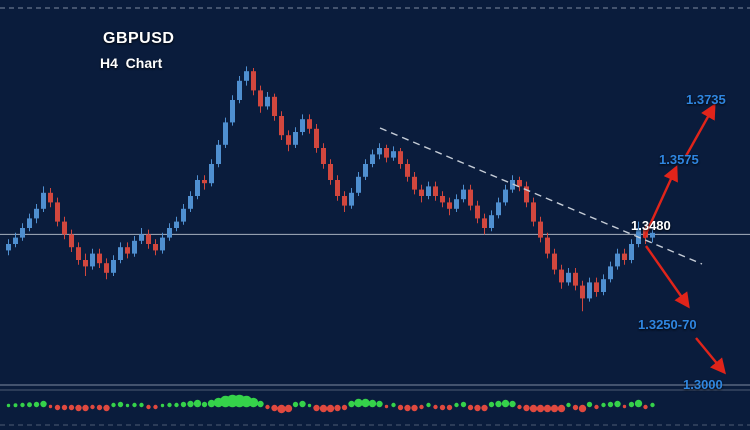 Image resolution: width=750 pixels, height=430 pixels. Describe the element at coordinates (330, 404) in the screenshot. I see `oscillator-dots` at that location.